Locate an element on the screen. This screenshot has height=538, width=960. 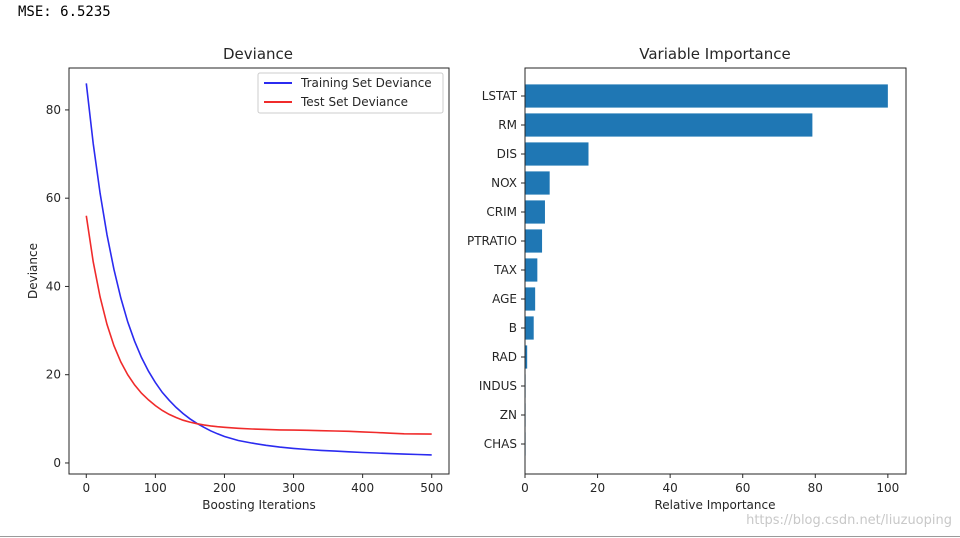
importance-category-label: LSTAT is located at coordinates (500, 96).